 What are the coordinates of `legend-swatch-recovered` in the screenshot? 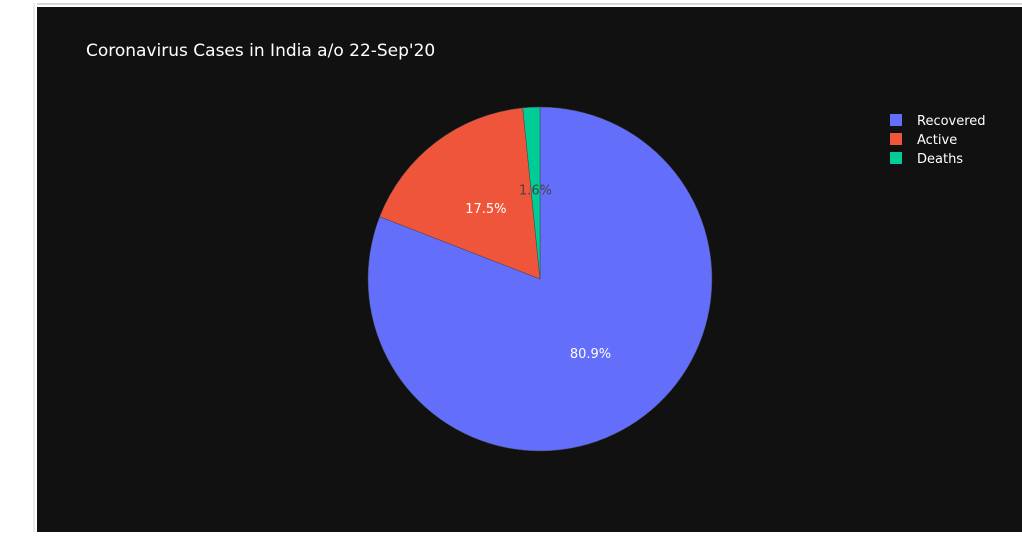 It's located at (896, 120).